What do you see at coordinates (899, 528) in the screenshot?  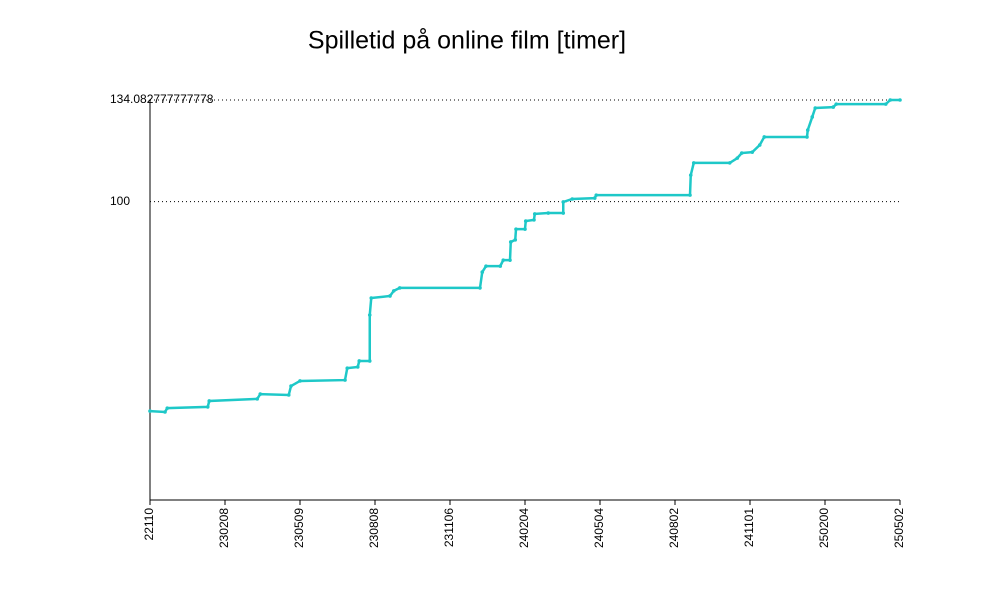 I see `x-tick-label: 250502` at bounding box center [899, 528].